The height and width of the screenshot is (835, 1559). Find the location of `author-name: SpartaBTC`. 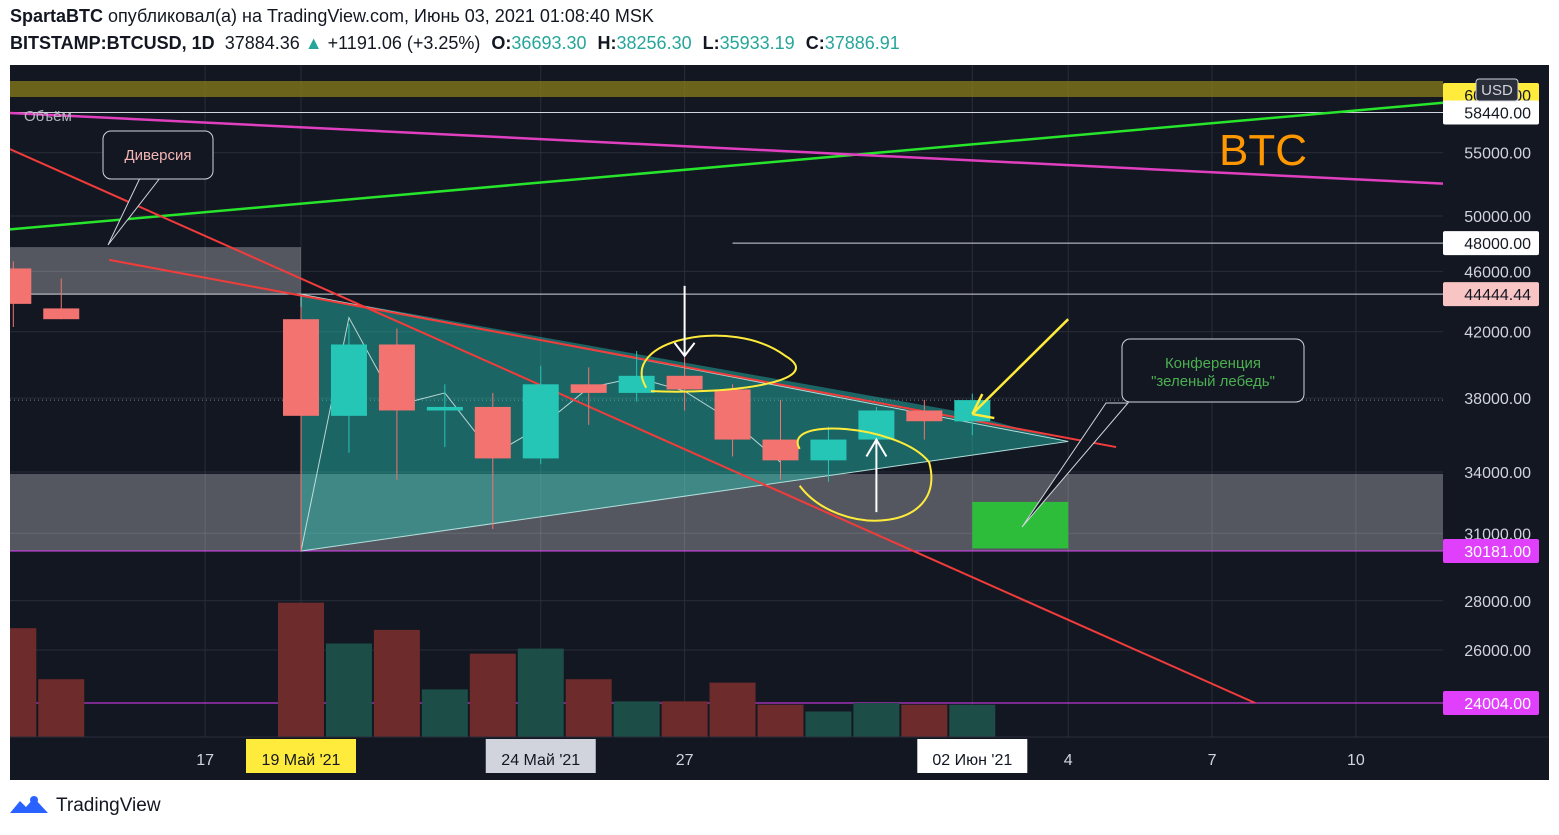

author-name: SpartaBTC is located at coordinates (57, 16).